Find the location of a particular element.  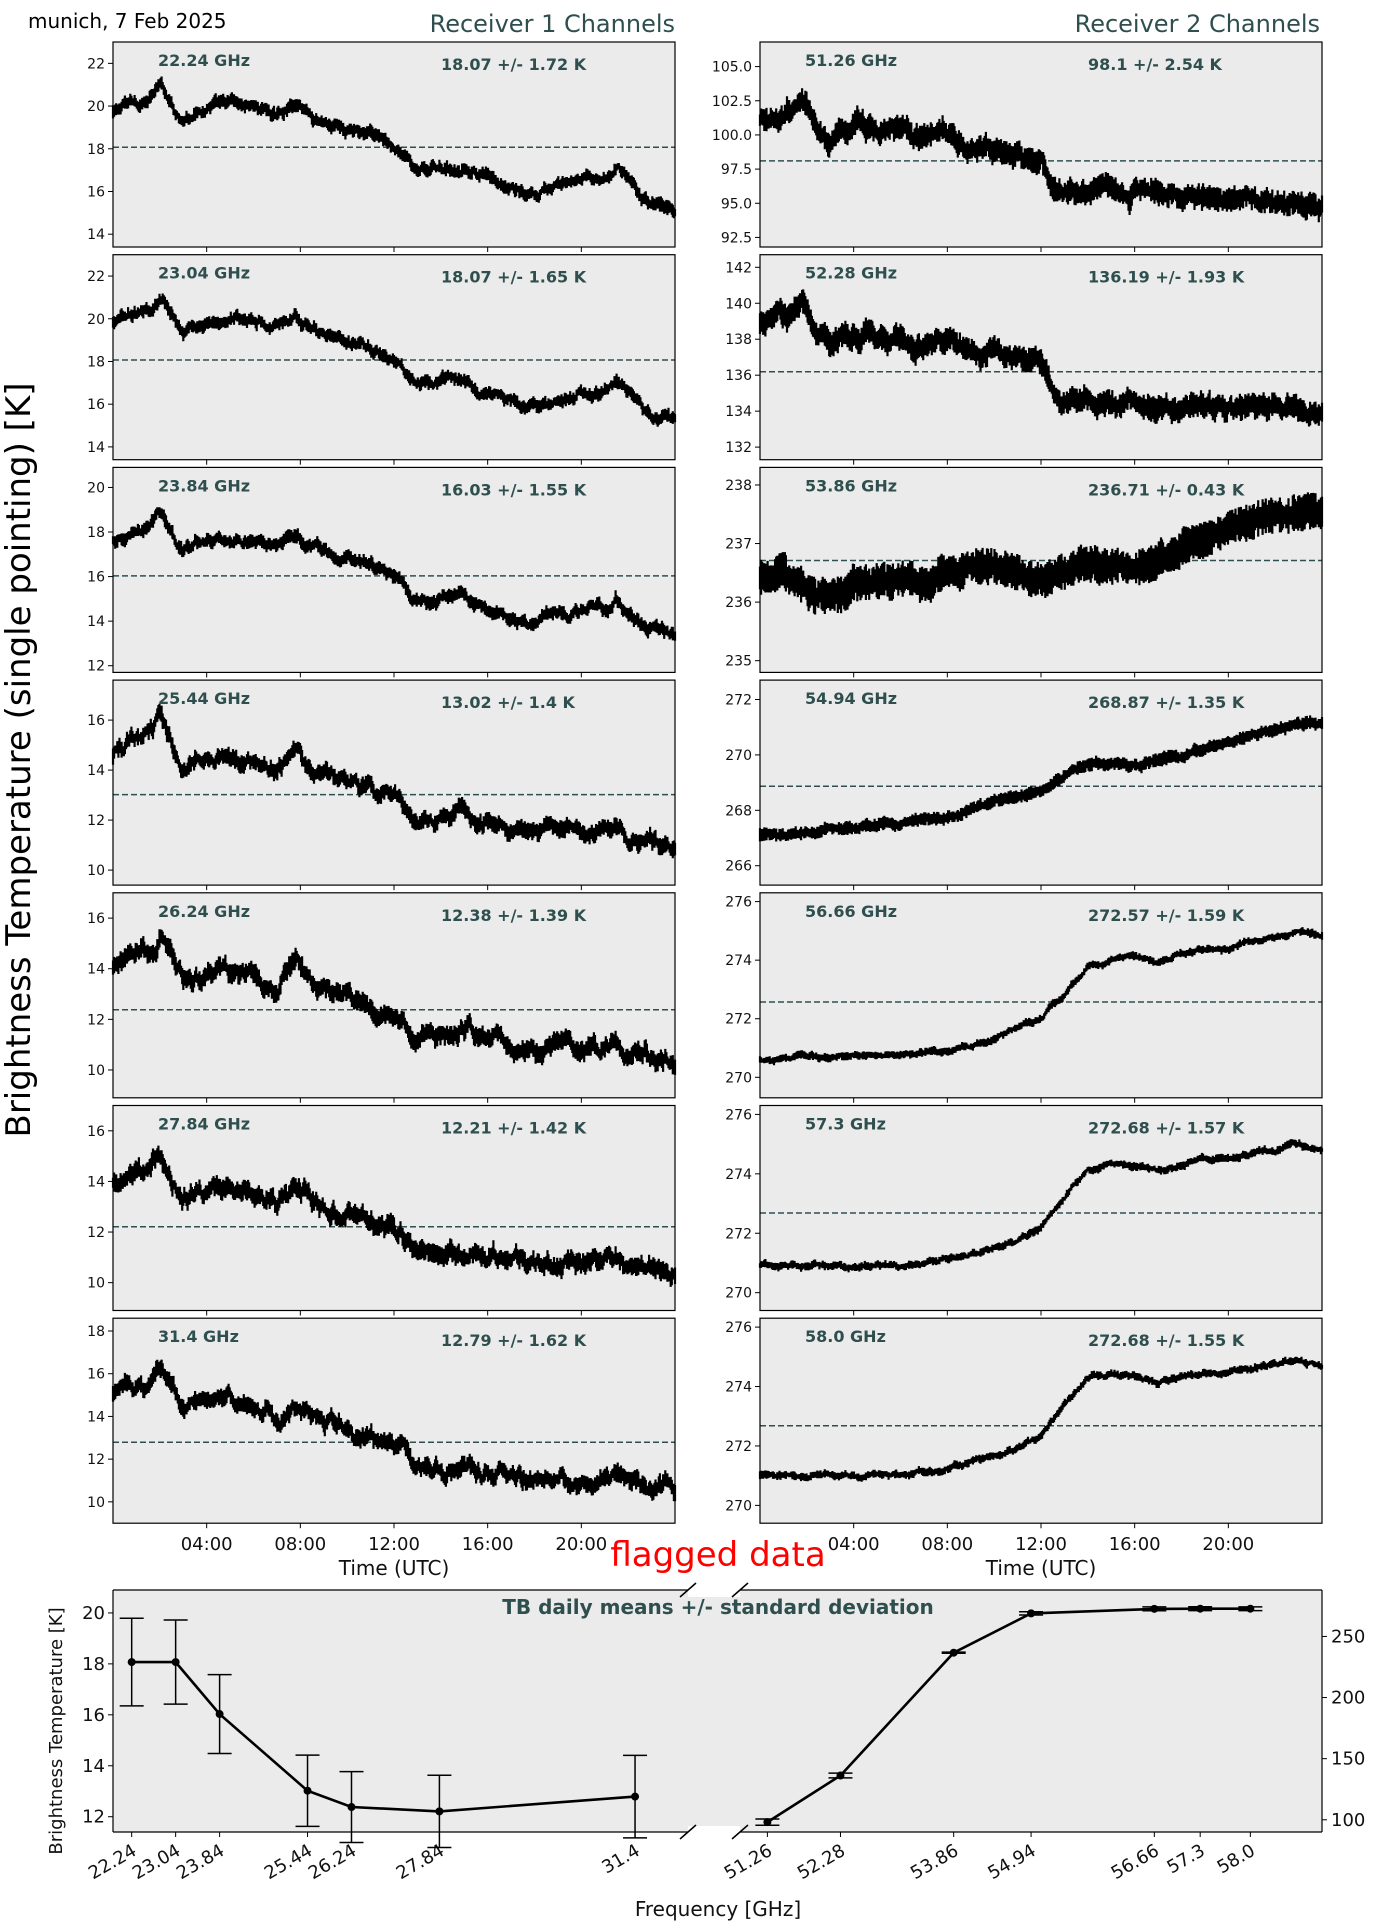

y-tick-label: 132 is located at coordinates (738, 448).